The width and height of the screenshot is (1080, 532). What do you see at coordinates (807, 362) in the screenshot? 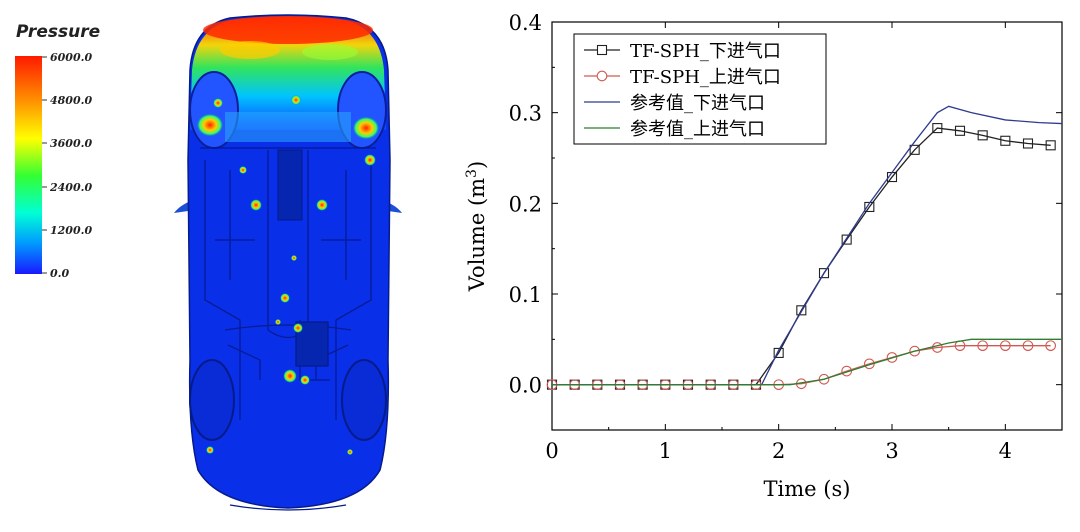
I see `series-line` at bounding box center [807, 362].